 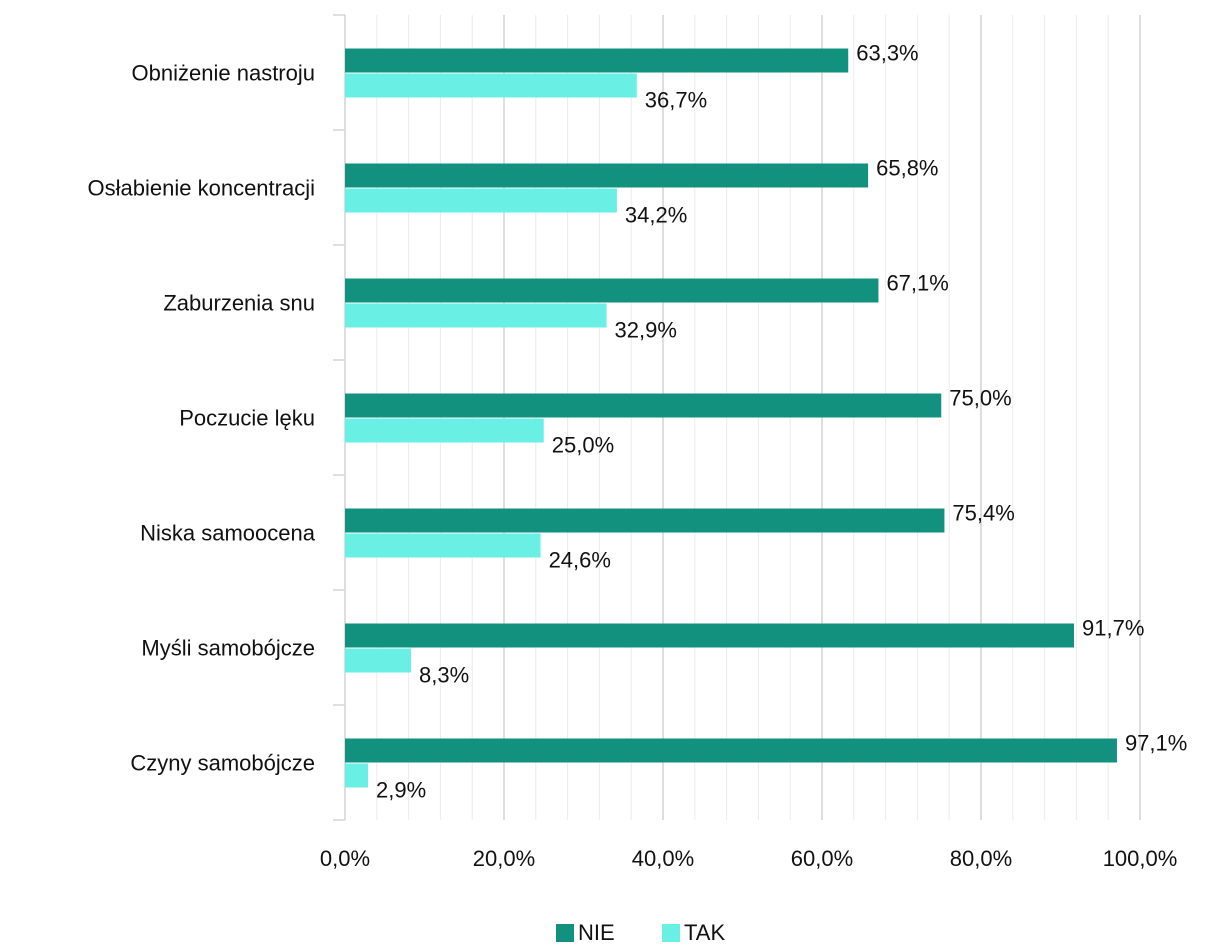 I want to click on x-tick-label: 100,0%, so click(x=1140, y=858).